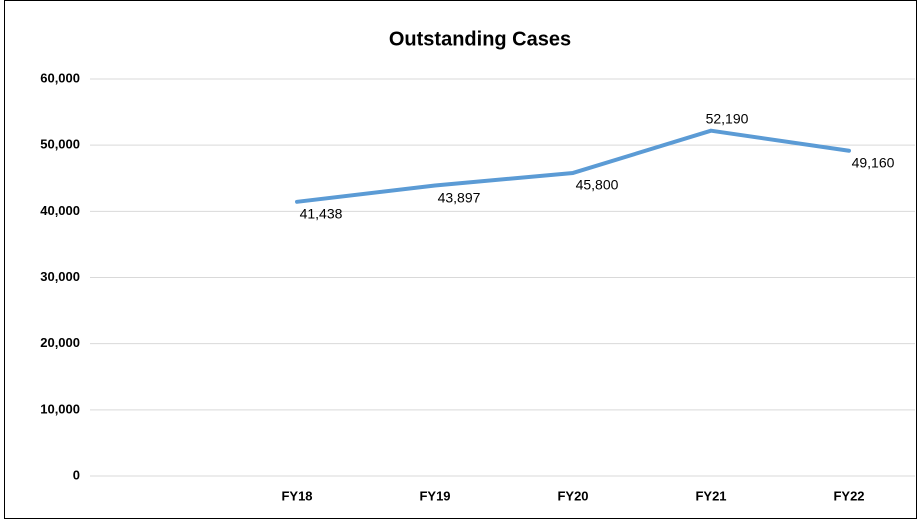 The width and height of the screenshot is (922, 520). What do you see at coordinates (60, 77) in the screenshot?
I see `y-tick-label: 60,000` at bounding box center [60, 77].